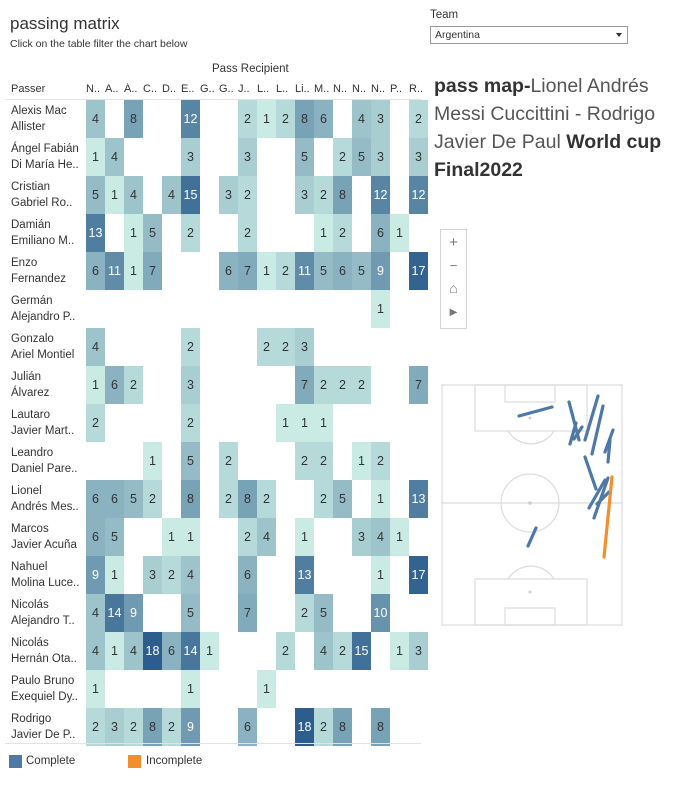 The height and width of the screenshot is (791, 677). What do you see at coordinates (453, 288) in the screenshot?
I see `home-icon: ⌂` at bounding box center [453, 288].